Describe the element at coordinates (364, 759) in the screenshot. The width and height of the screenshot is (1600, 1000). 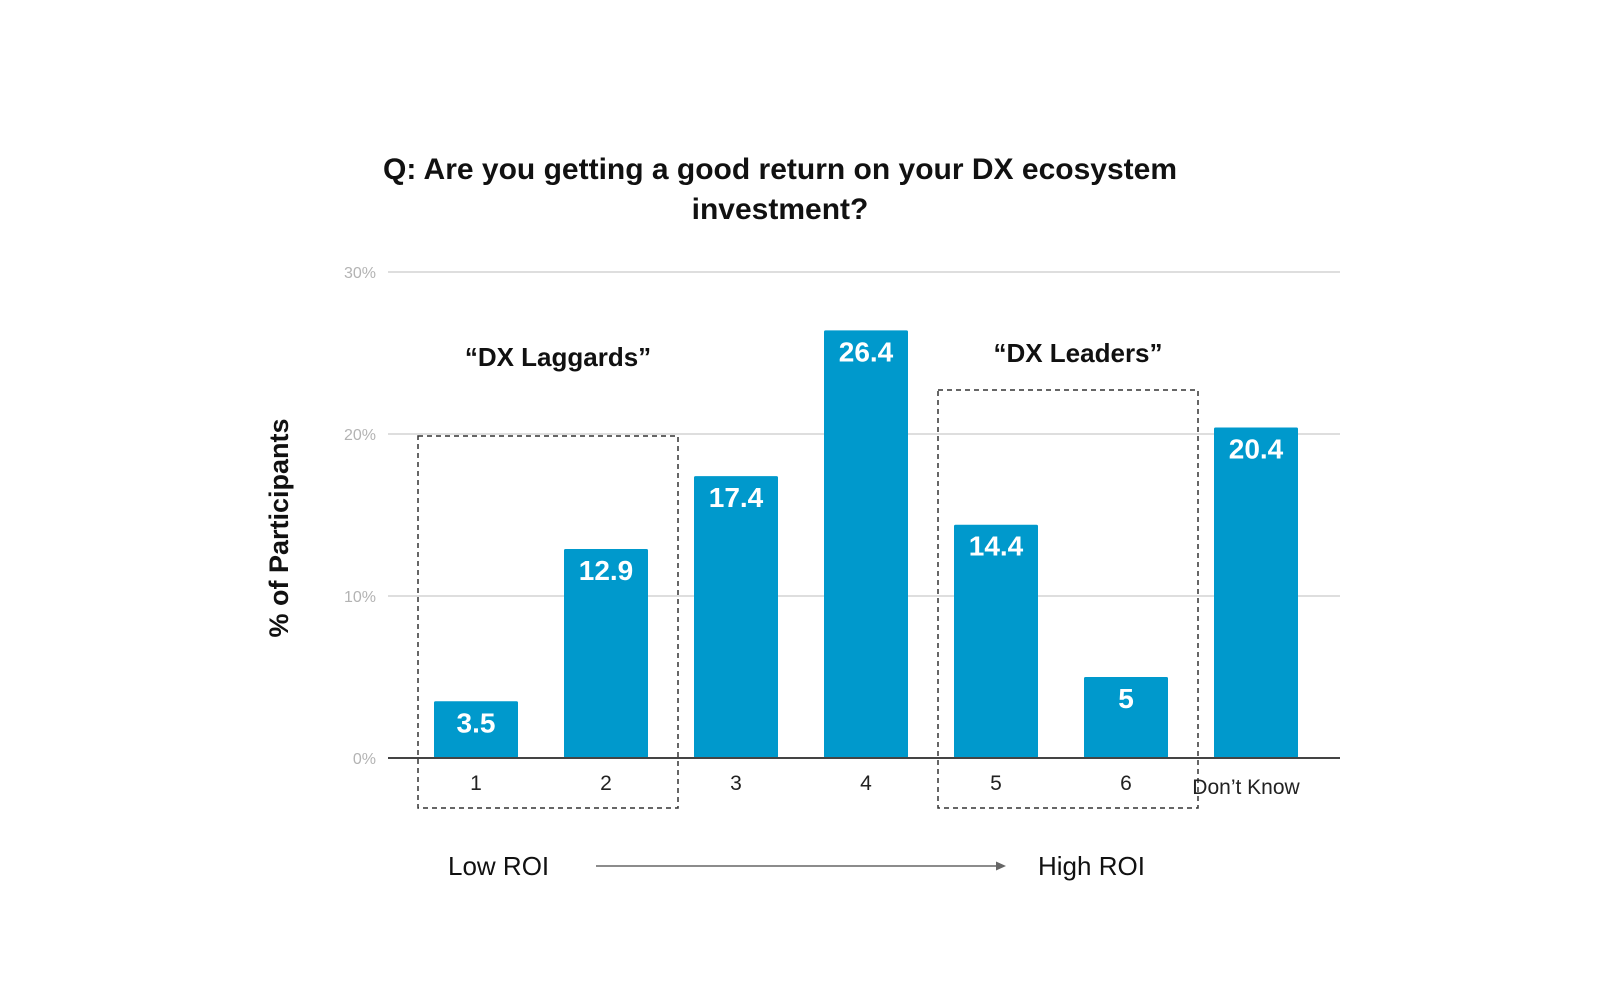
I see `y-tick-label: 0%` at that location.